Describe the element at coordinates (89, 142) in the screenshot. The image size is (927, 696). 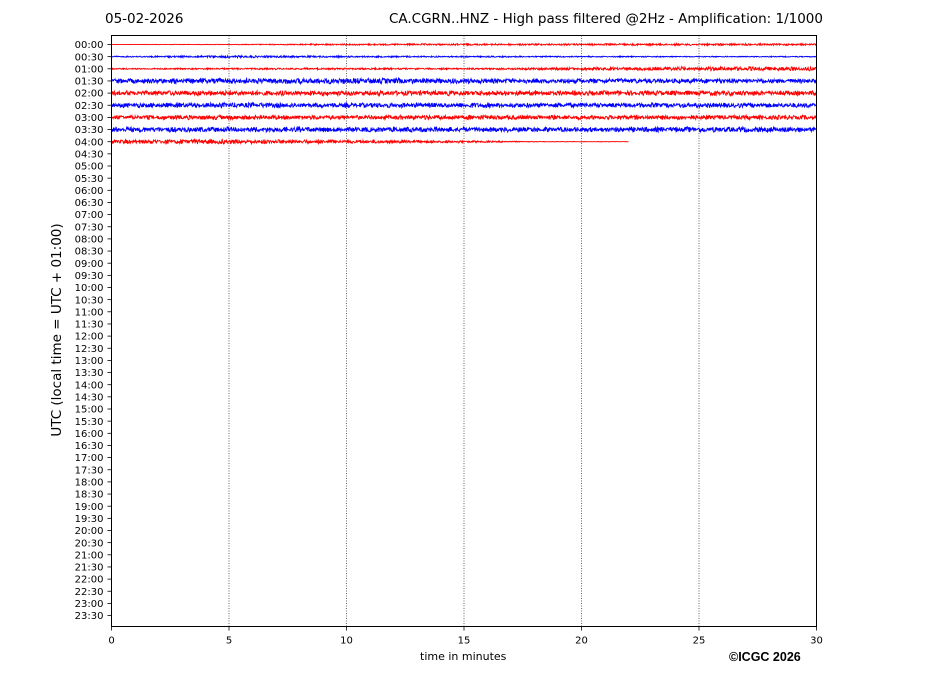
I see `y-tick-label: 04:00` at that location.